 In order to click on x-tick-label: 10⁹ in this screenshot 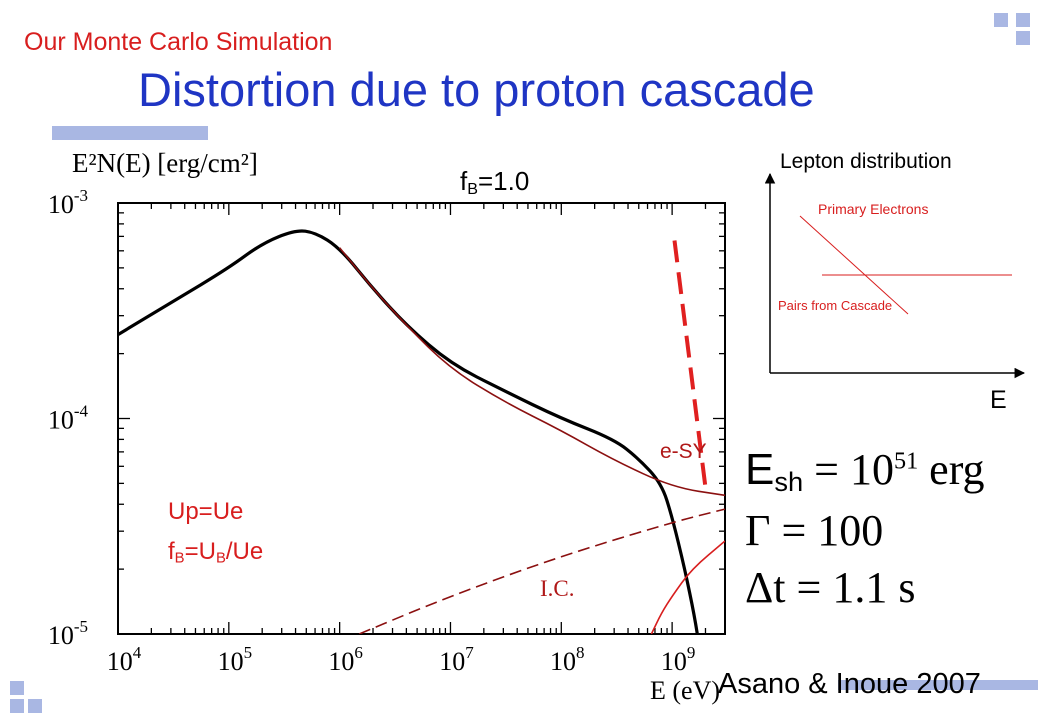, I will do `click(678, 659)`.